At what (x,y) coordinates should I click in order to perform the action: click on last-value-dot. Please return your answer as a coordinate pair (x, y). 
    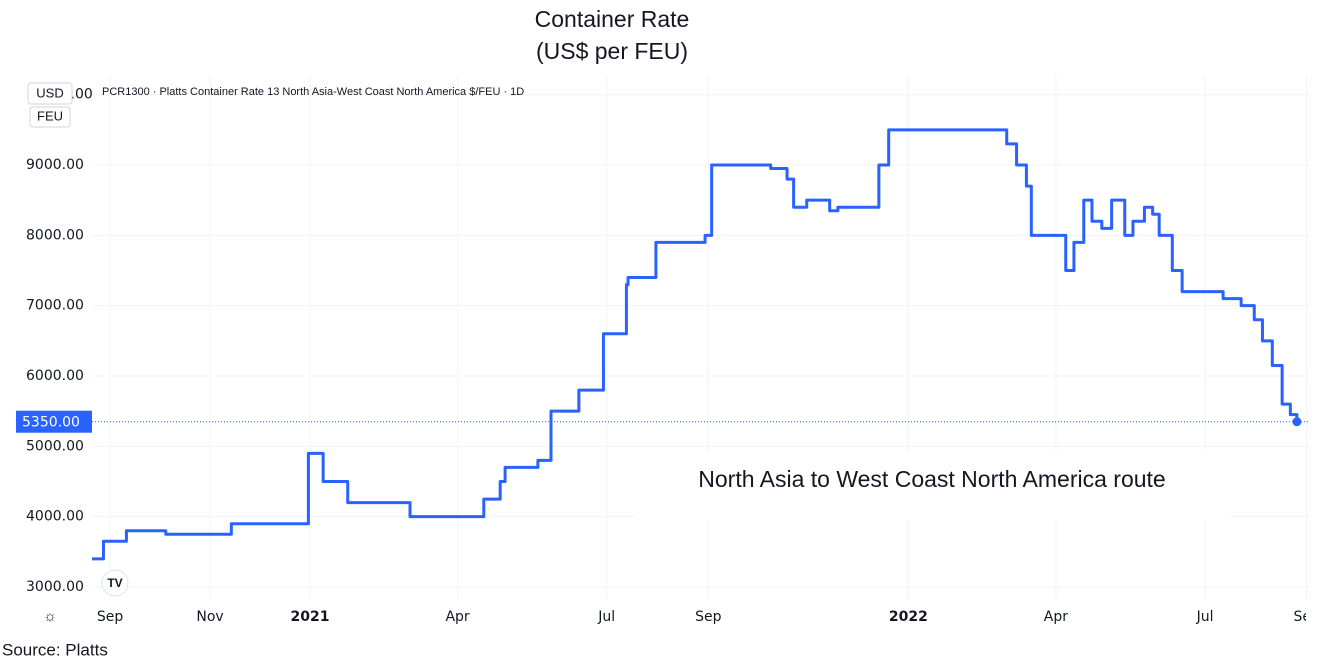
    Looking at the image, I should click on (1297, 422).